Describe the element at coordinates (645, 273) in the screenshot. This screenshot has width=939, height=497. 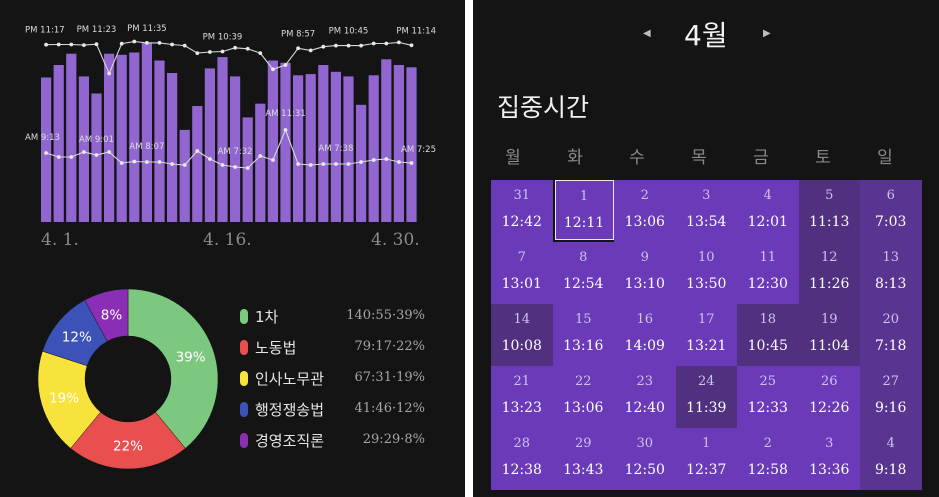
I see `calendar-day-cell: 9 13:10` at that location.